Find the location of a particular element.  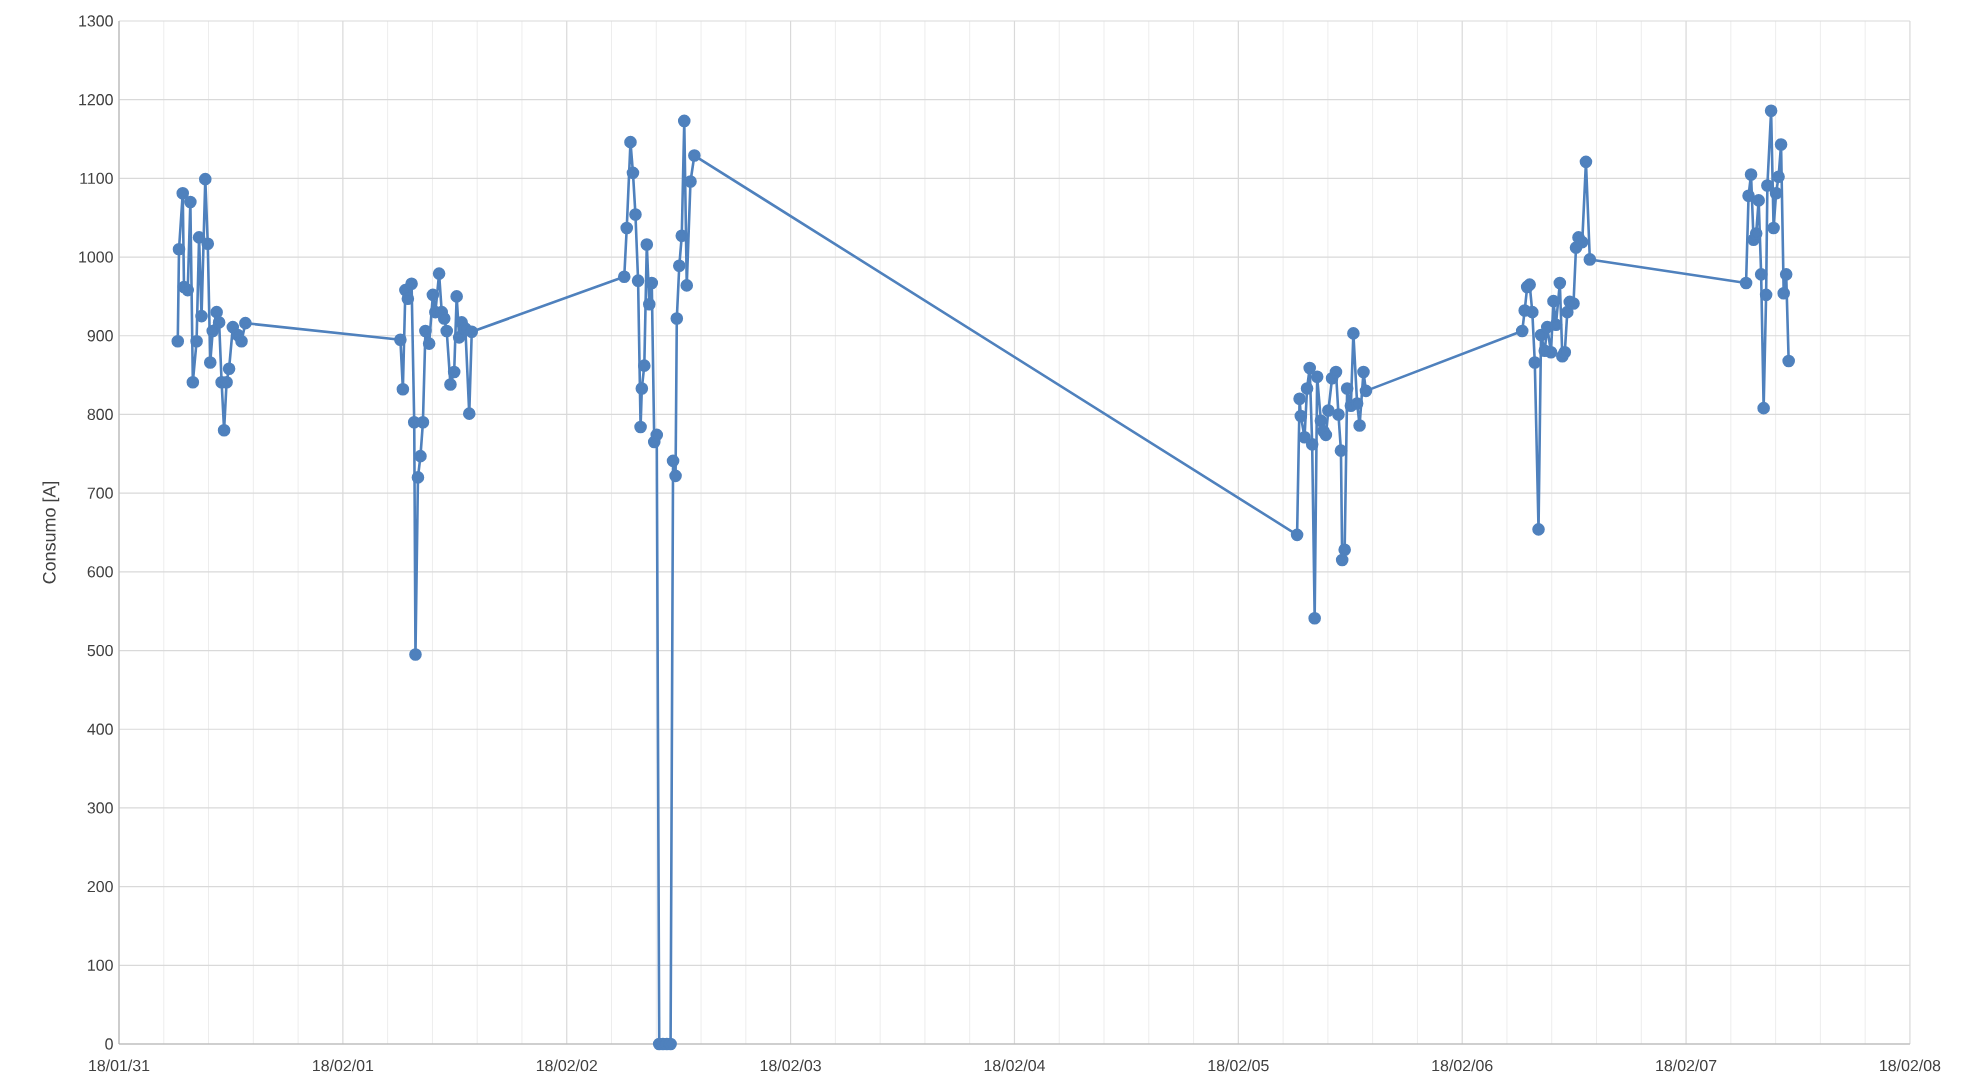

y-tick-label: 1200 is located at coordinates (96, 100).